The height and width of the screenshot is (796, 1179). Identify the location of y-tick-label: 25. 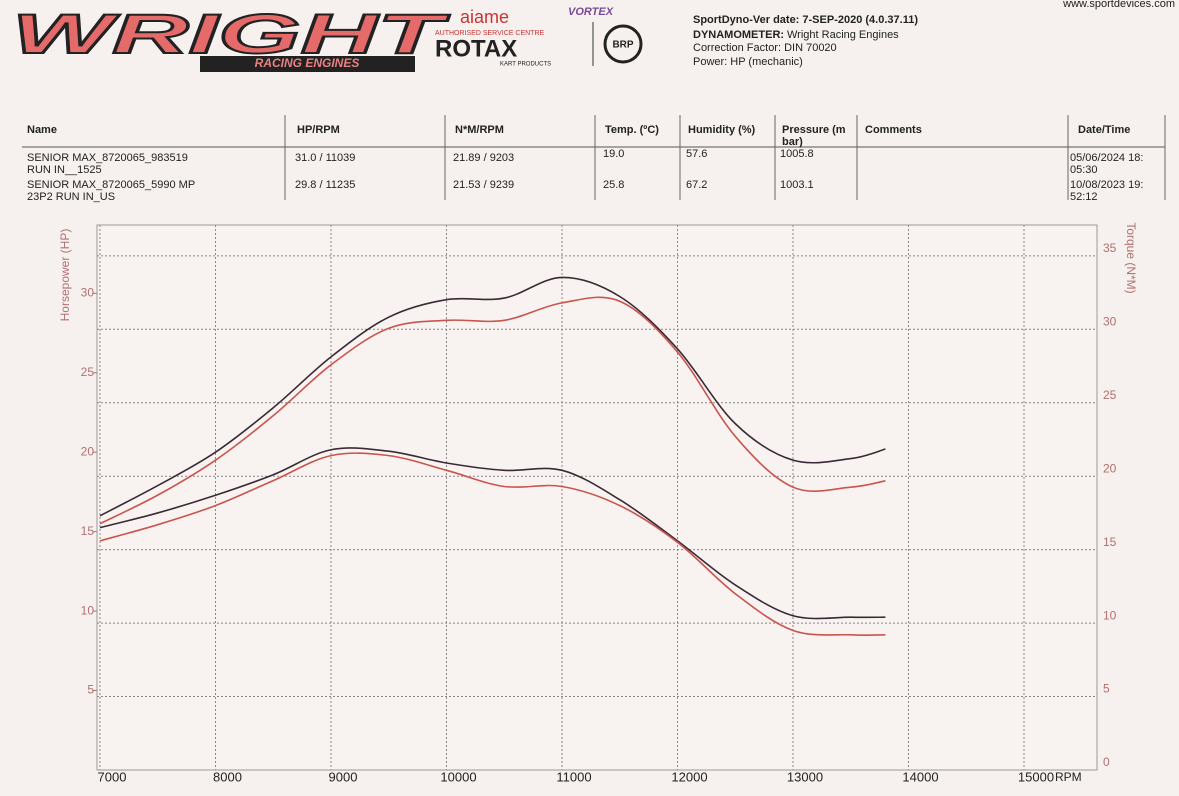
(88, 372).